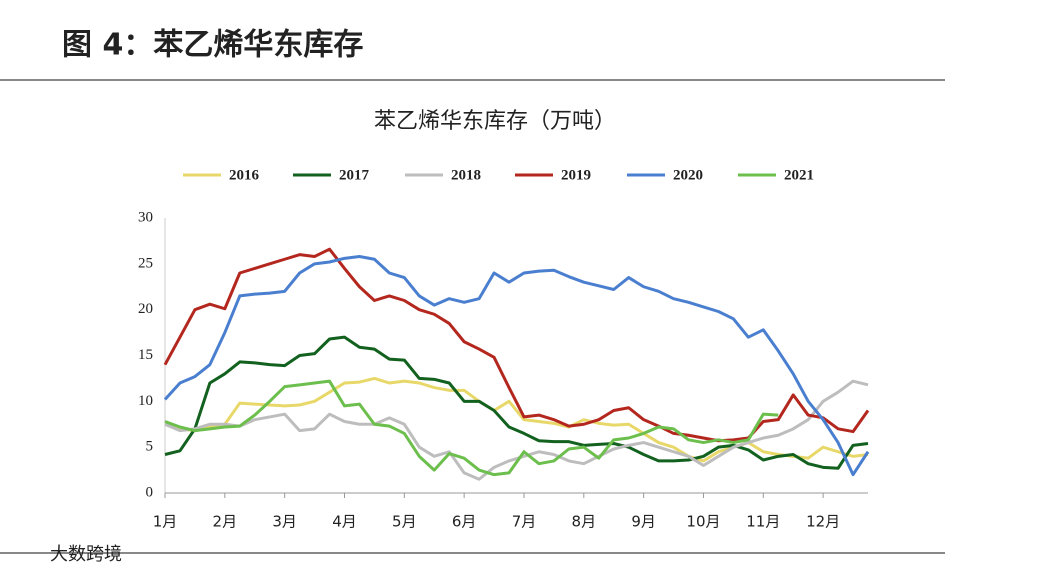  I want to click on y-tick-label: 30, so click(145, 217).